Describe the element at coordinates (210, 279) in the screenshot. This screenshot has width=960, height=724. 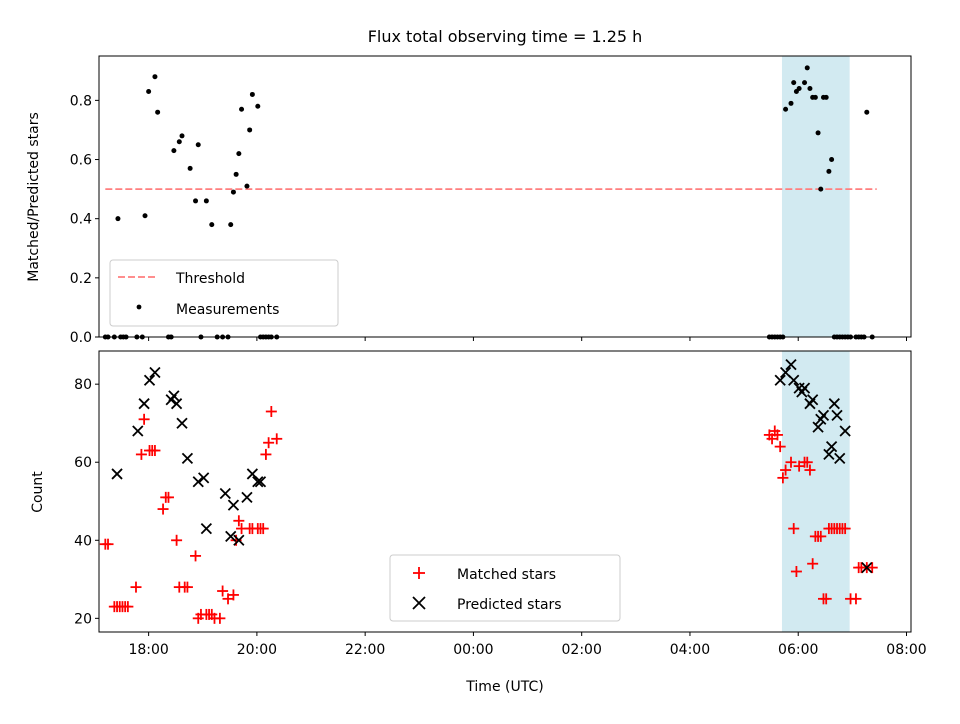
I see `threshold-legend-label: Threshold` at that location.